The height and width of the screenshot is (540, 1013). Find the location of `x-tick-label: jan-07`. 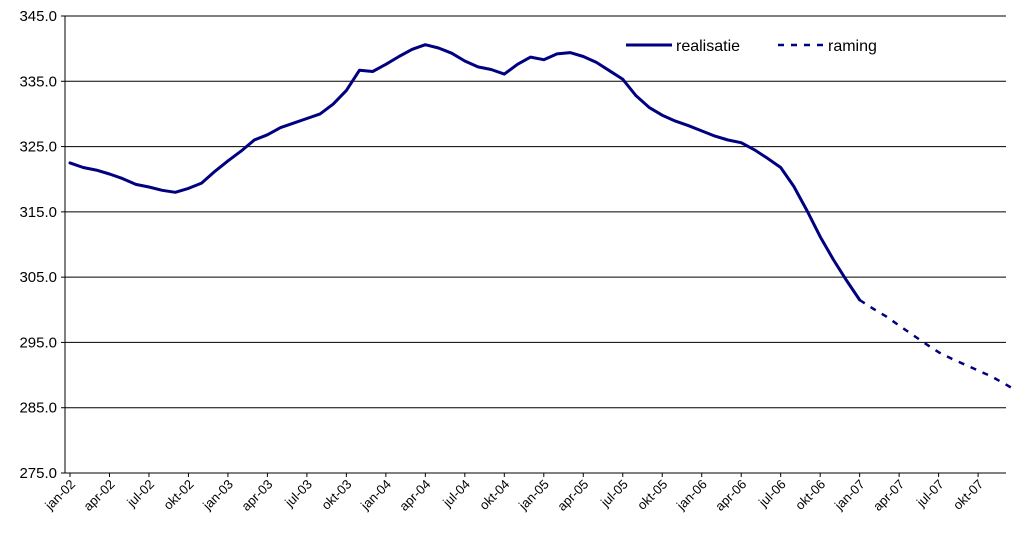

x-tick-label: jan-07 is located at coordinates (849, 495).